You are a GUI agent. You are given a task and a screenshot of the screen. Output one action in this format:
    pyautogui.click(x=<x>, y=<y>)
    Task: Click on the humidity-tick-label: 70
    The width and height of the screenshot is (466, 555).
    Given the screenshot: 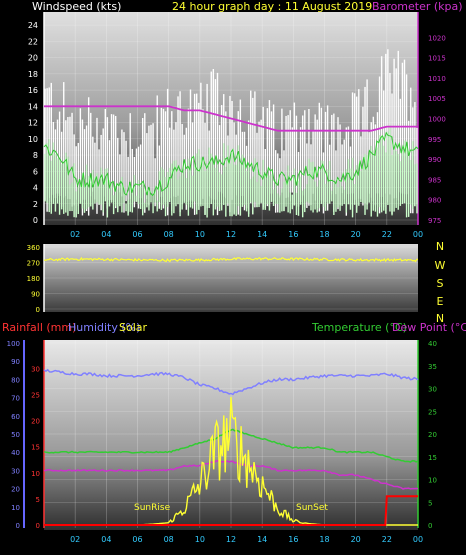 What is the action you would take?
    pyautogui.click(x=15, y=399)
    